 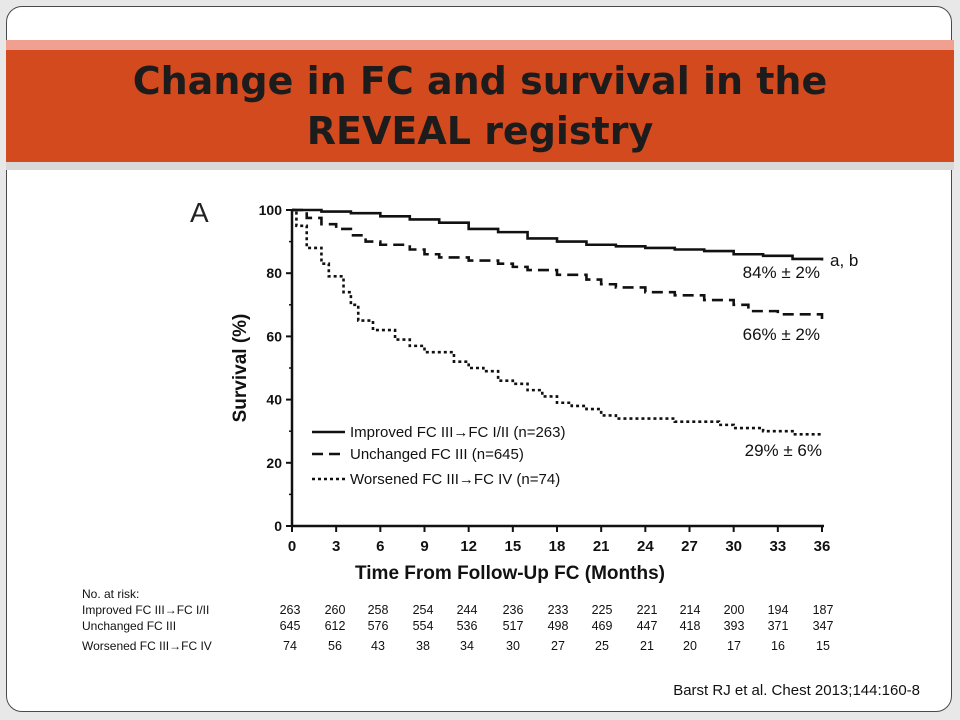 I want to click on risk-table-row-label: Worsened FC III→FC IV, so click(x=147, y=646).